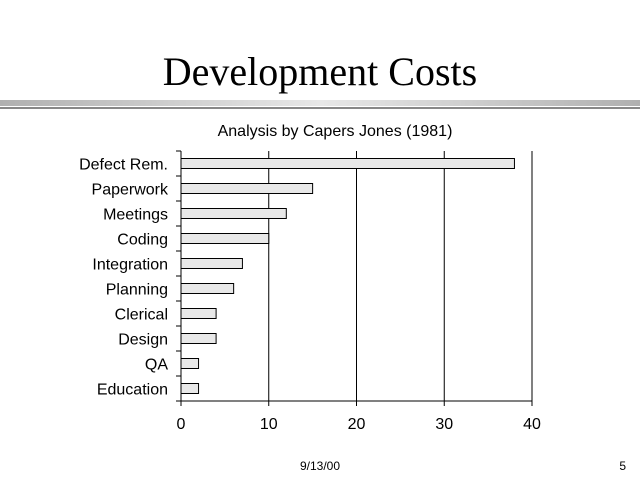 This screenshot has width=640, height=480. I want to click on bar-integration, so click(211, 263).